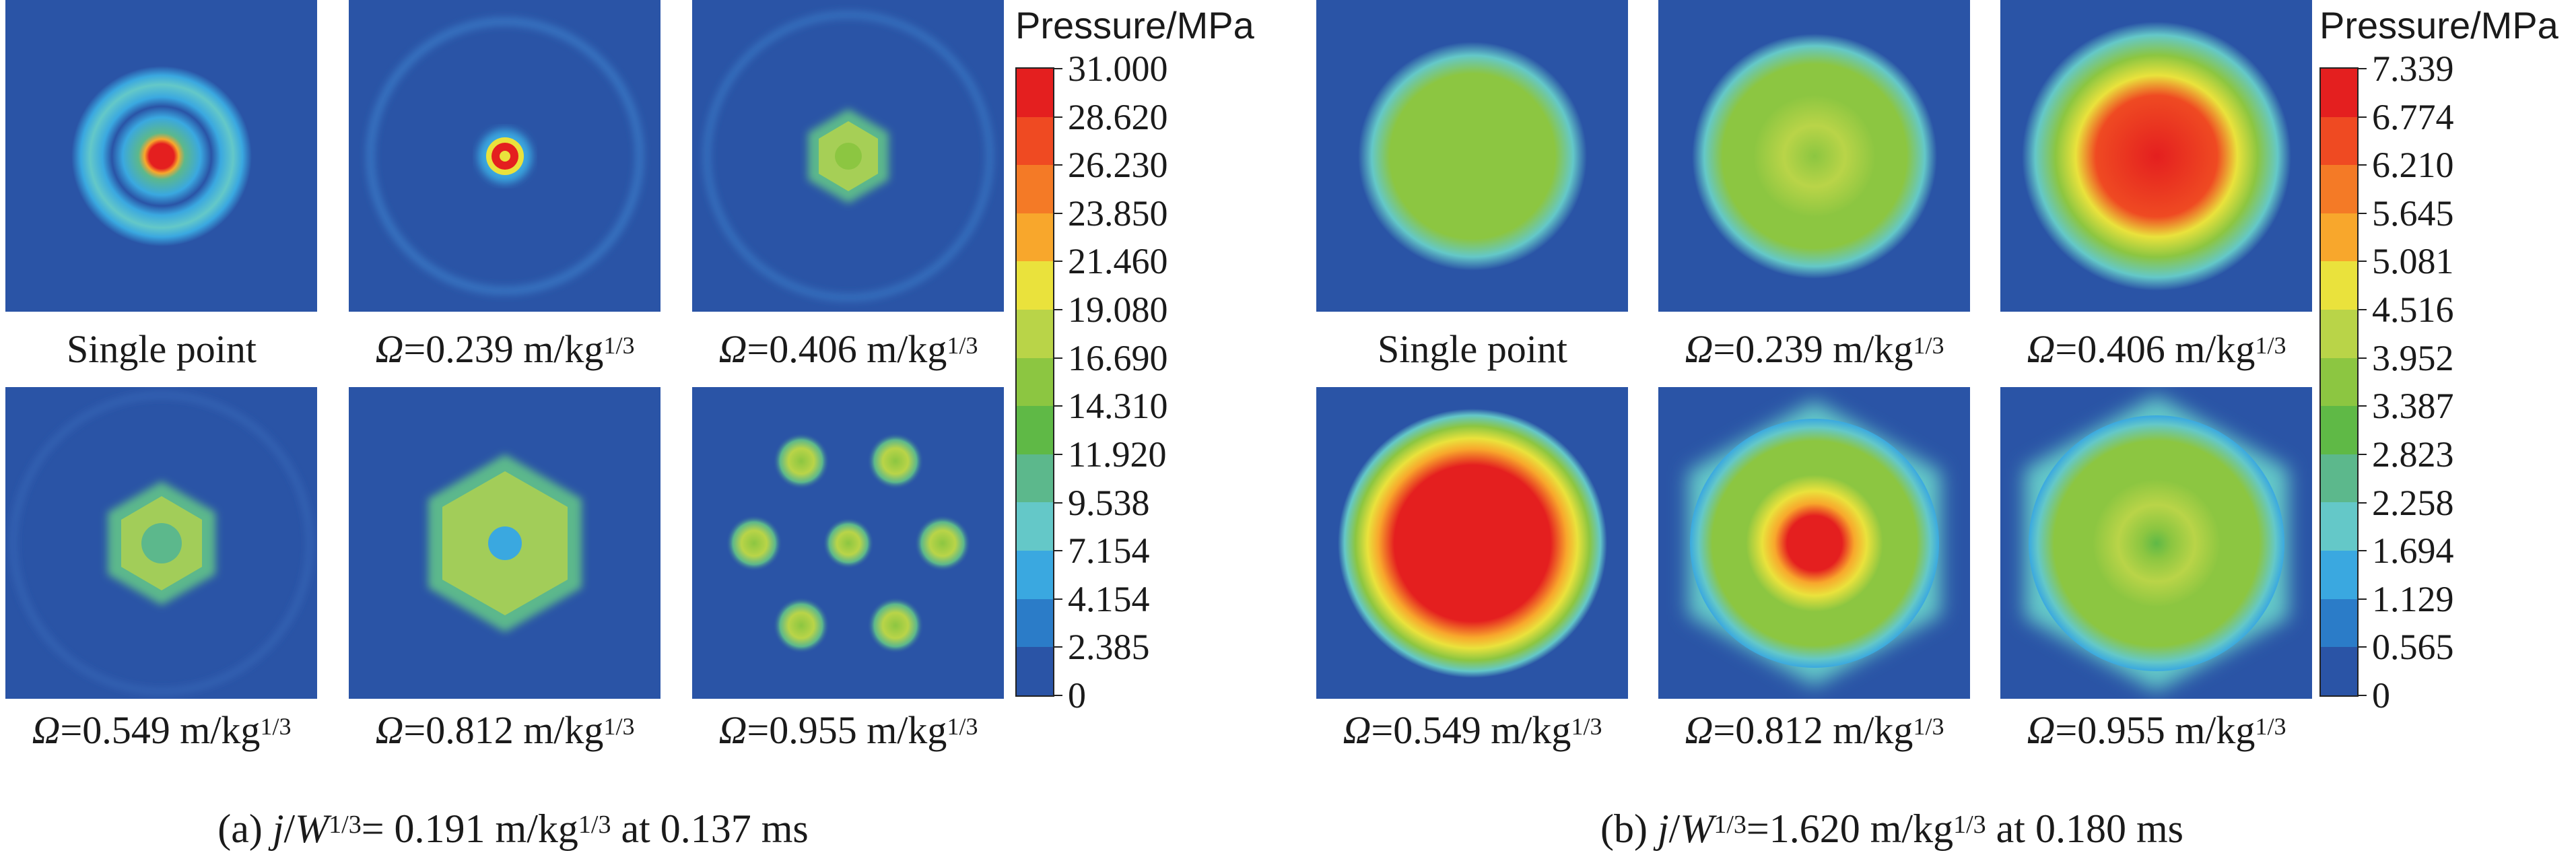  What do you see at coordinates (848, 349) in the screenshot?
I see `panel-a-label-3: Ω=0.406 m/kg1/3` at bounding box center [848, 349].